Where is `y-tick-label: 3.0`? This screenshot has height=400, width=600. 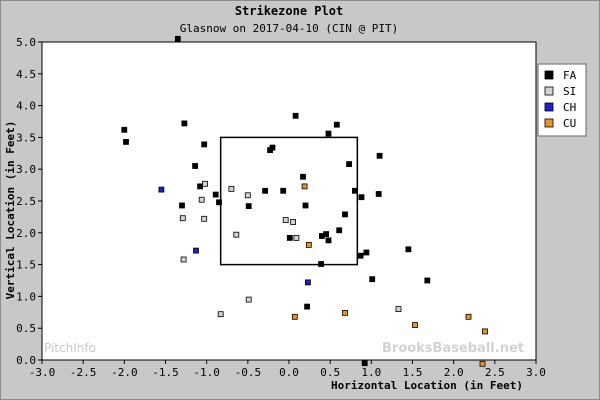 y-tick-label: 3.0 is located at coordinates (26, 169).